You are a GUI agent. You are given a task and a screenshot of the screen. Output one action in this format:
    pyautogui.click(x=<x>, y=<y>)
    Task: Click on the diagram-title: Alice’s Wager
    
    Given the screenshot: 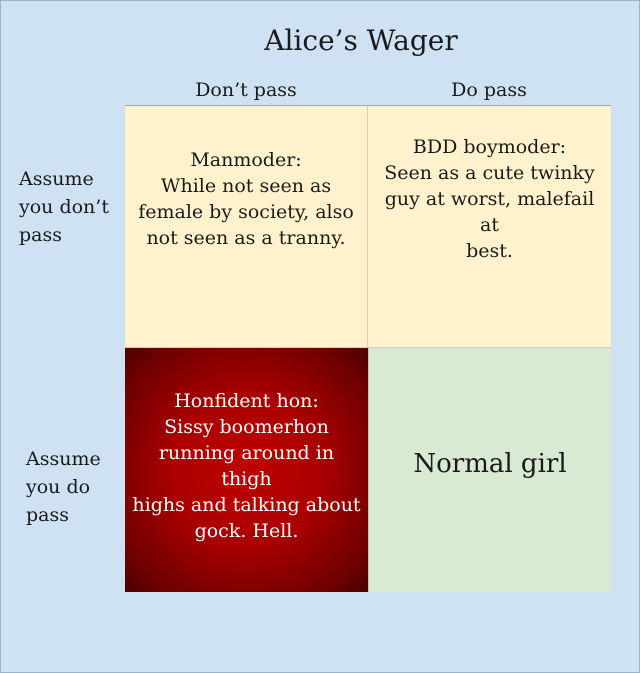 What is the action you would take?
    pyautogui.click(x=361, y=40)
    